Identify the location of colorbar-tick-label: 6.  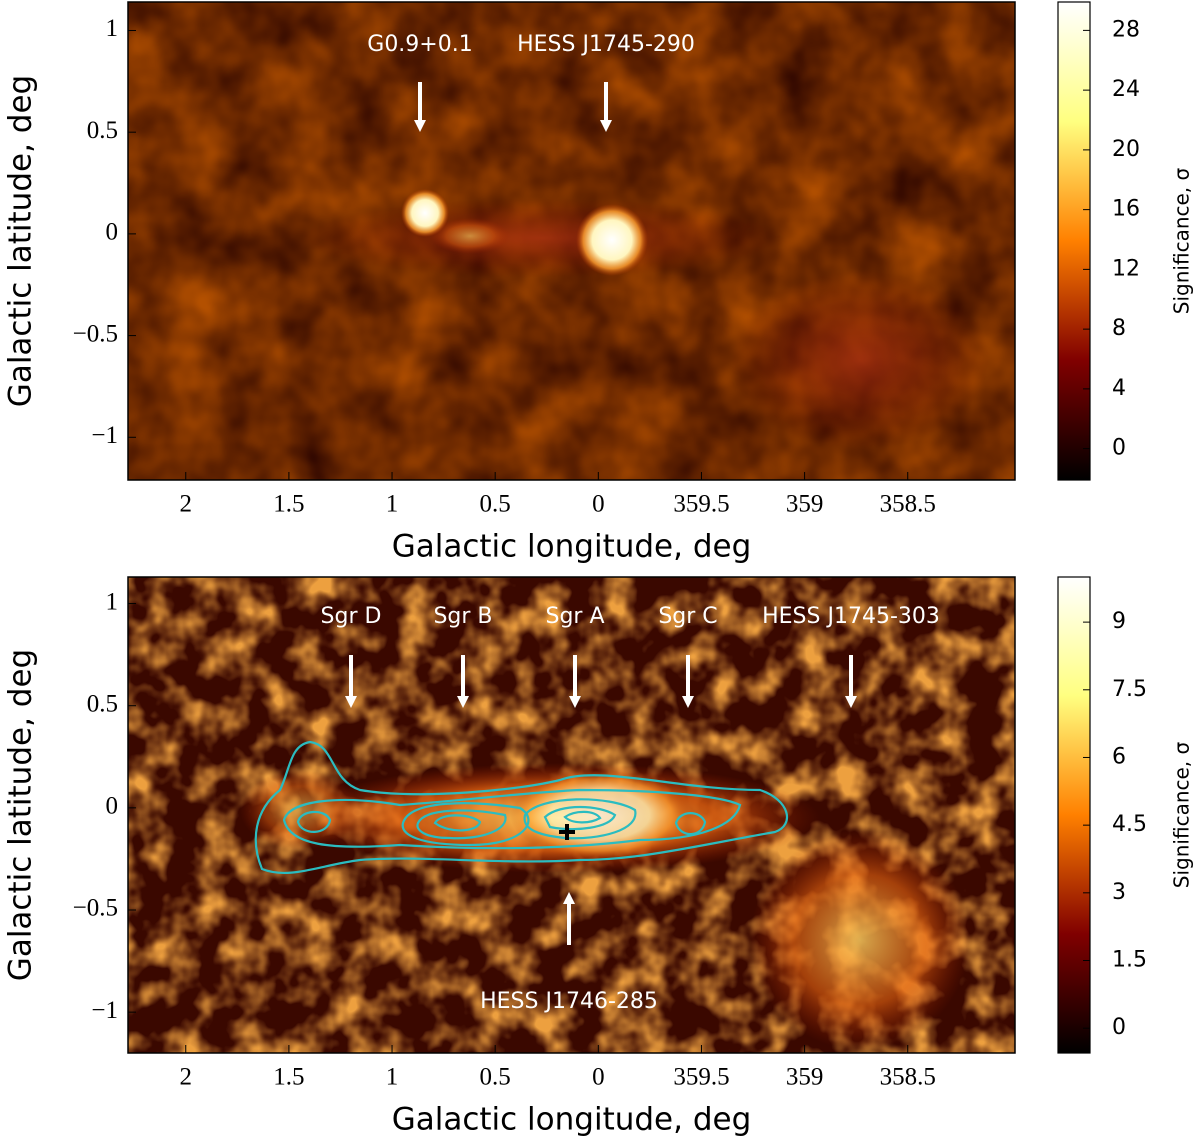
(1119, 756).